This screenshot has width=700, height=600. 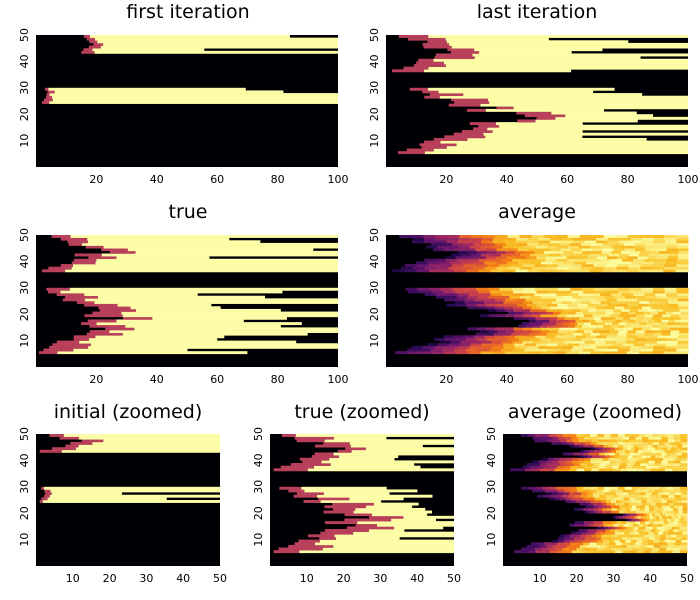 I want to click on x-tick-label: 10, so click(x=307, y=578).